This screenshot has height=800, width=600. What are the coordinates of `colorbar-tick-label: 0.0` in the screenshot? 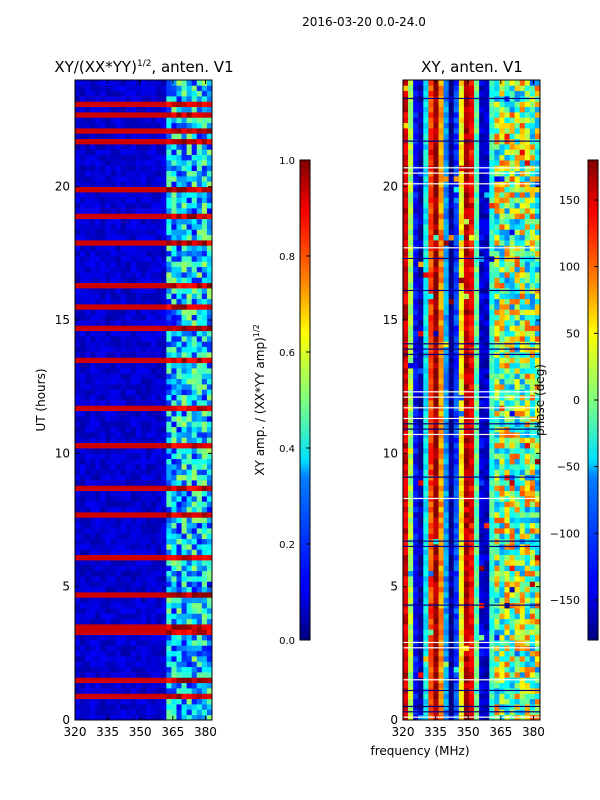 It's located at (287, 641).